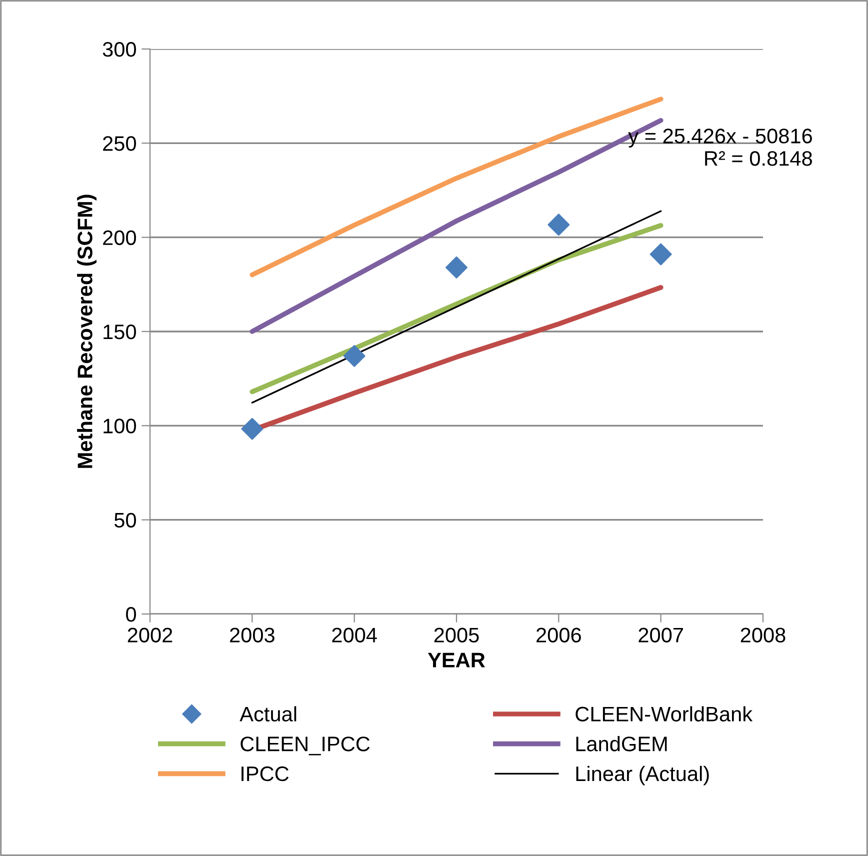  I want to click on legend-label: IPCC, so click(265, 774).